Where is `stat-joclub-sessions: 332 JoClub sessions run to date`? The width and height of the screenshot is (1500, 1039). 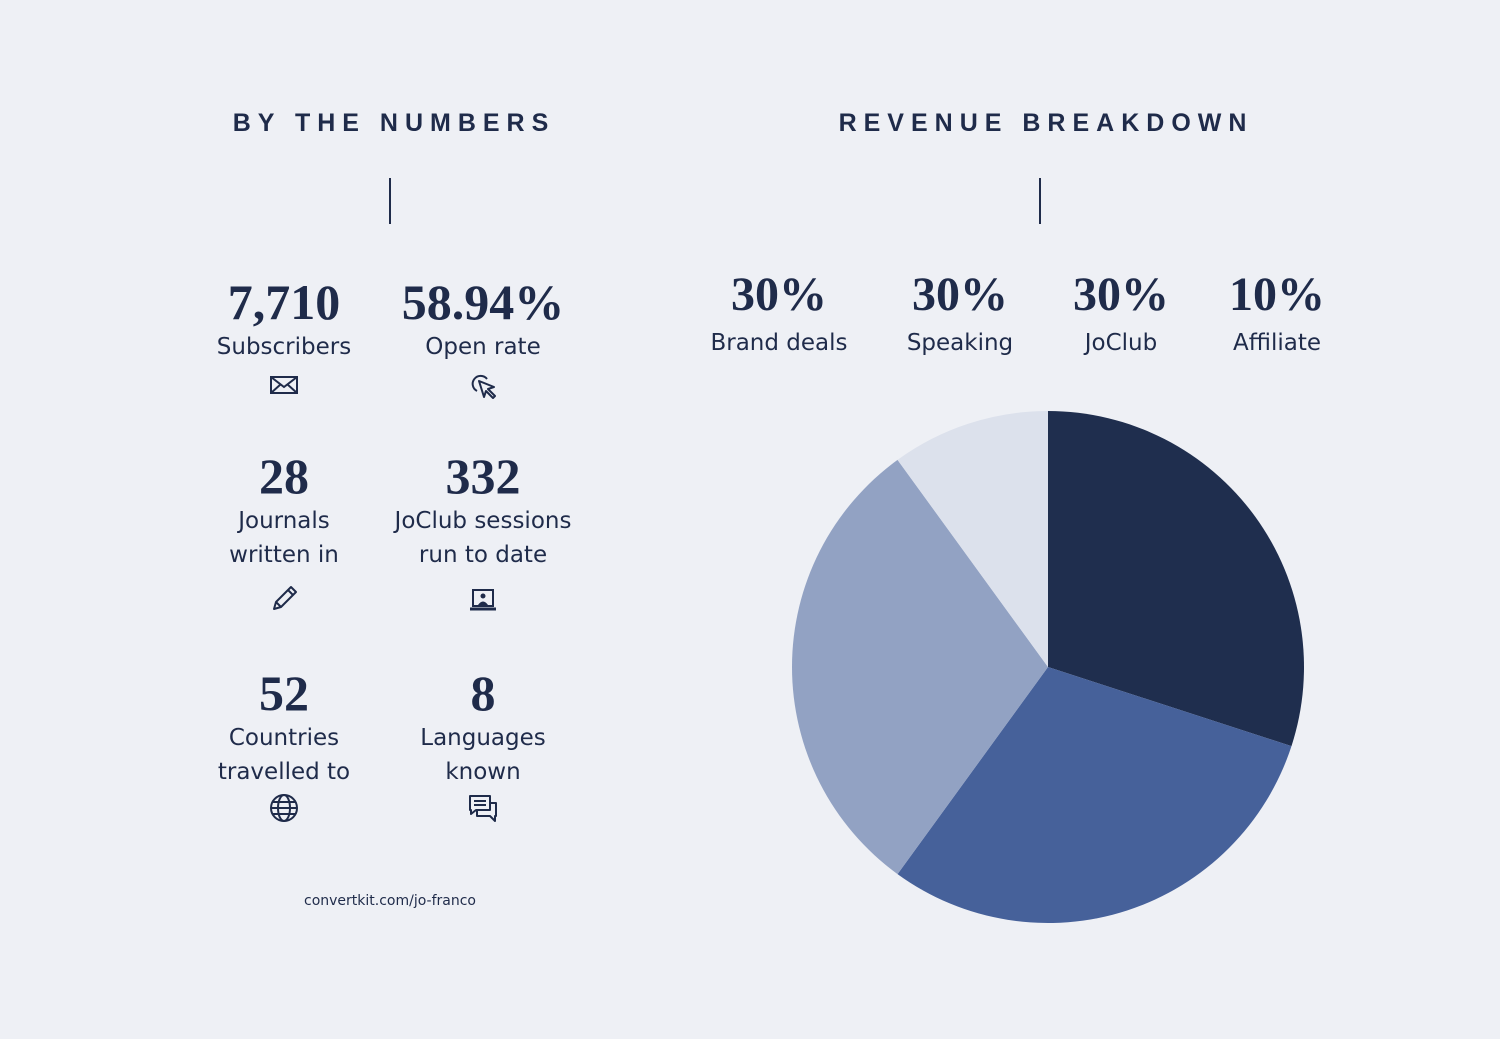
stat-joclub-sessions: 332 JoClub sessions run to date is located at coordinates (483, 531).